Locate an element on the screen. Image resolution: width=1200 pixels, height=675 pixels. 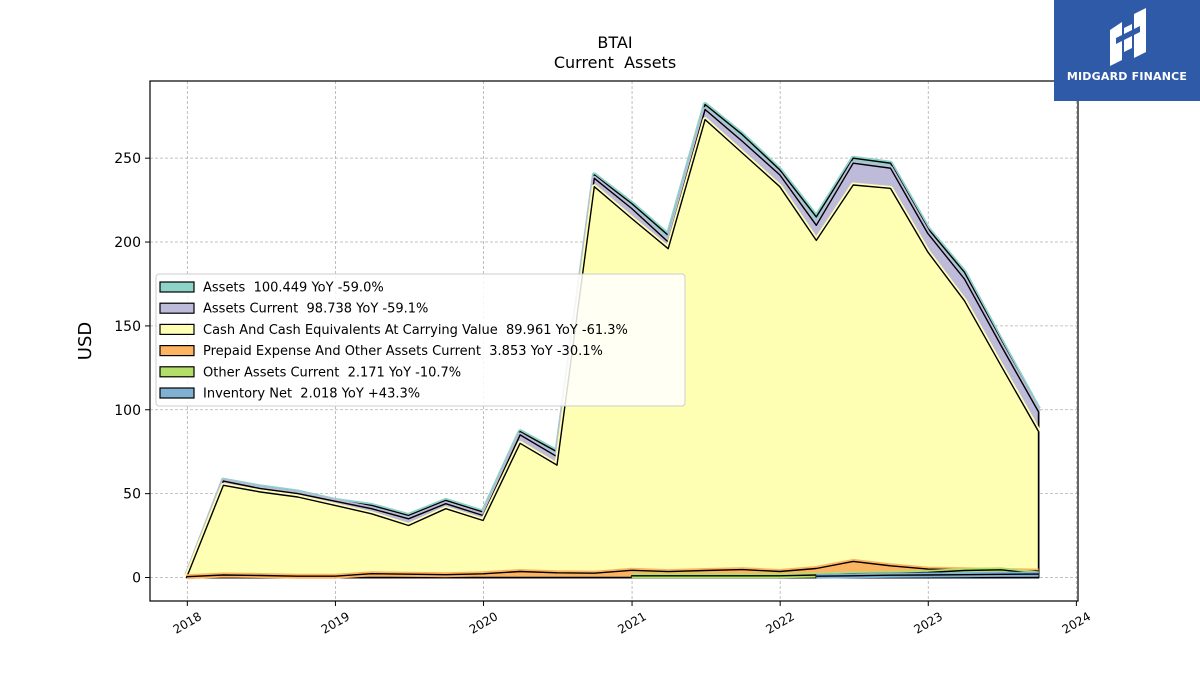
chart-subtitle: Current Assets is located at coordinates (615, 62).